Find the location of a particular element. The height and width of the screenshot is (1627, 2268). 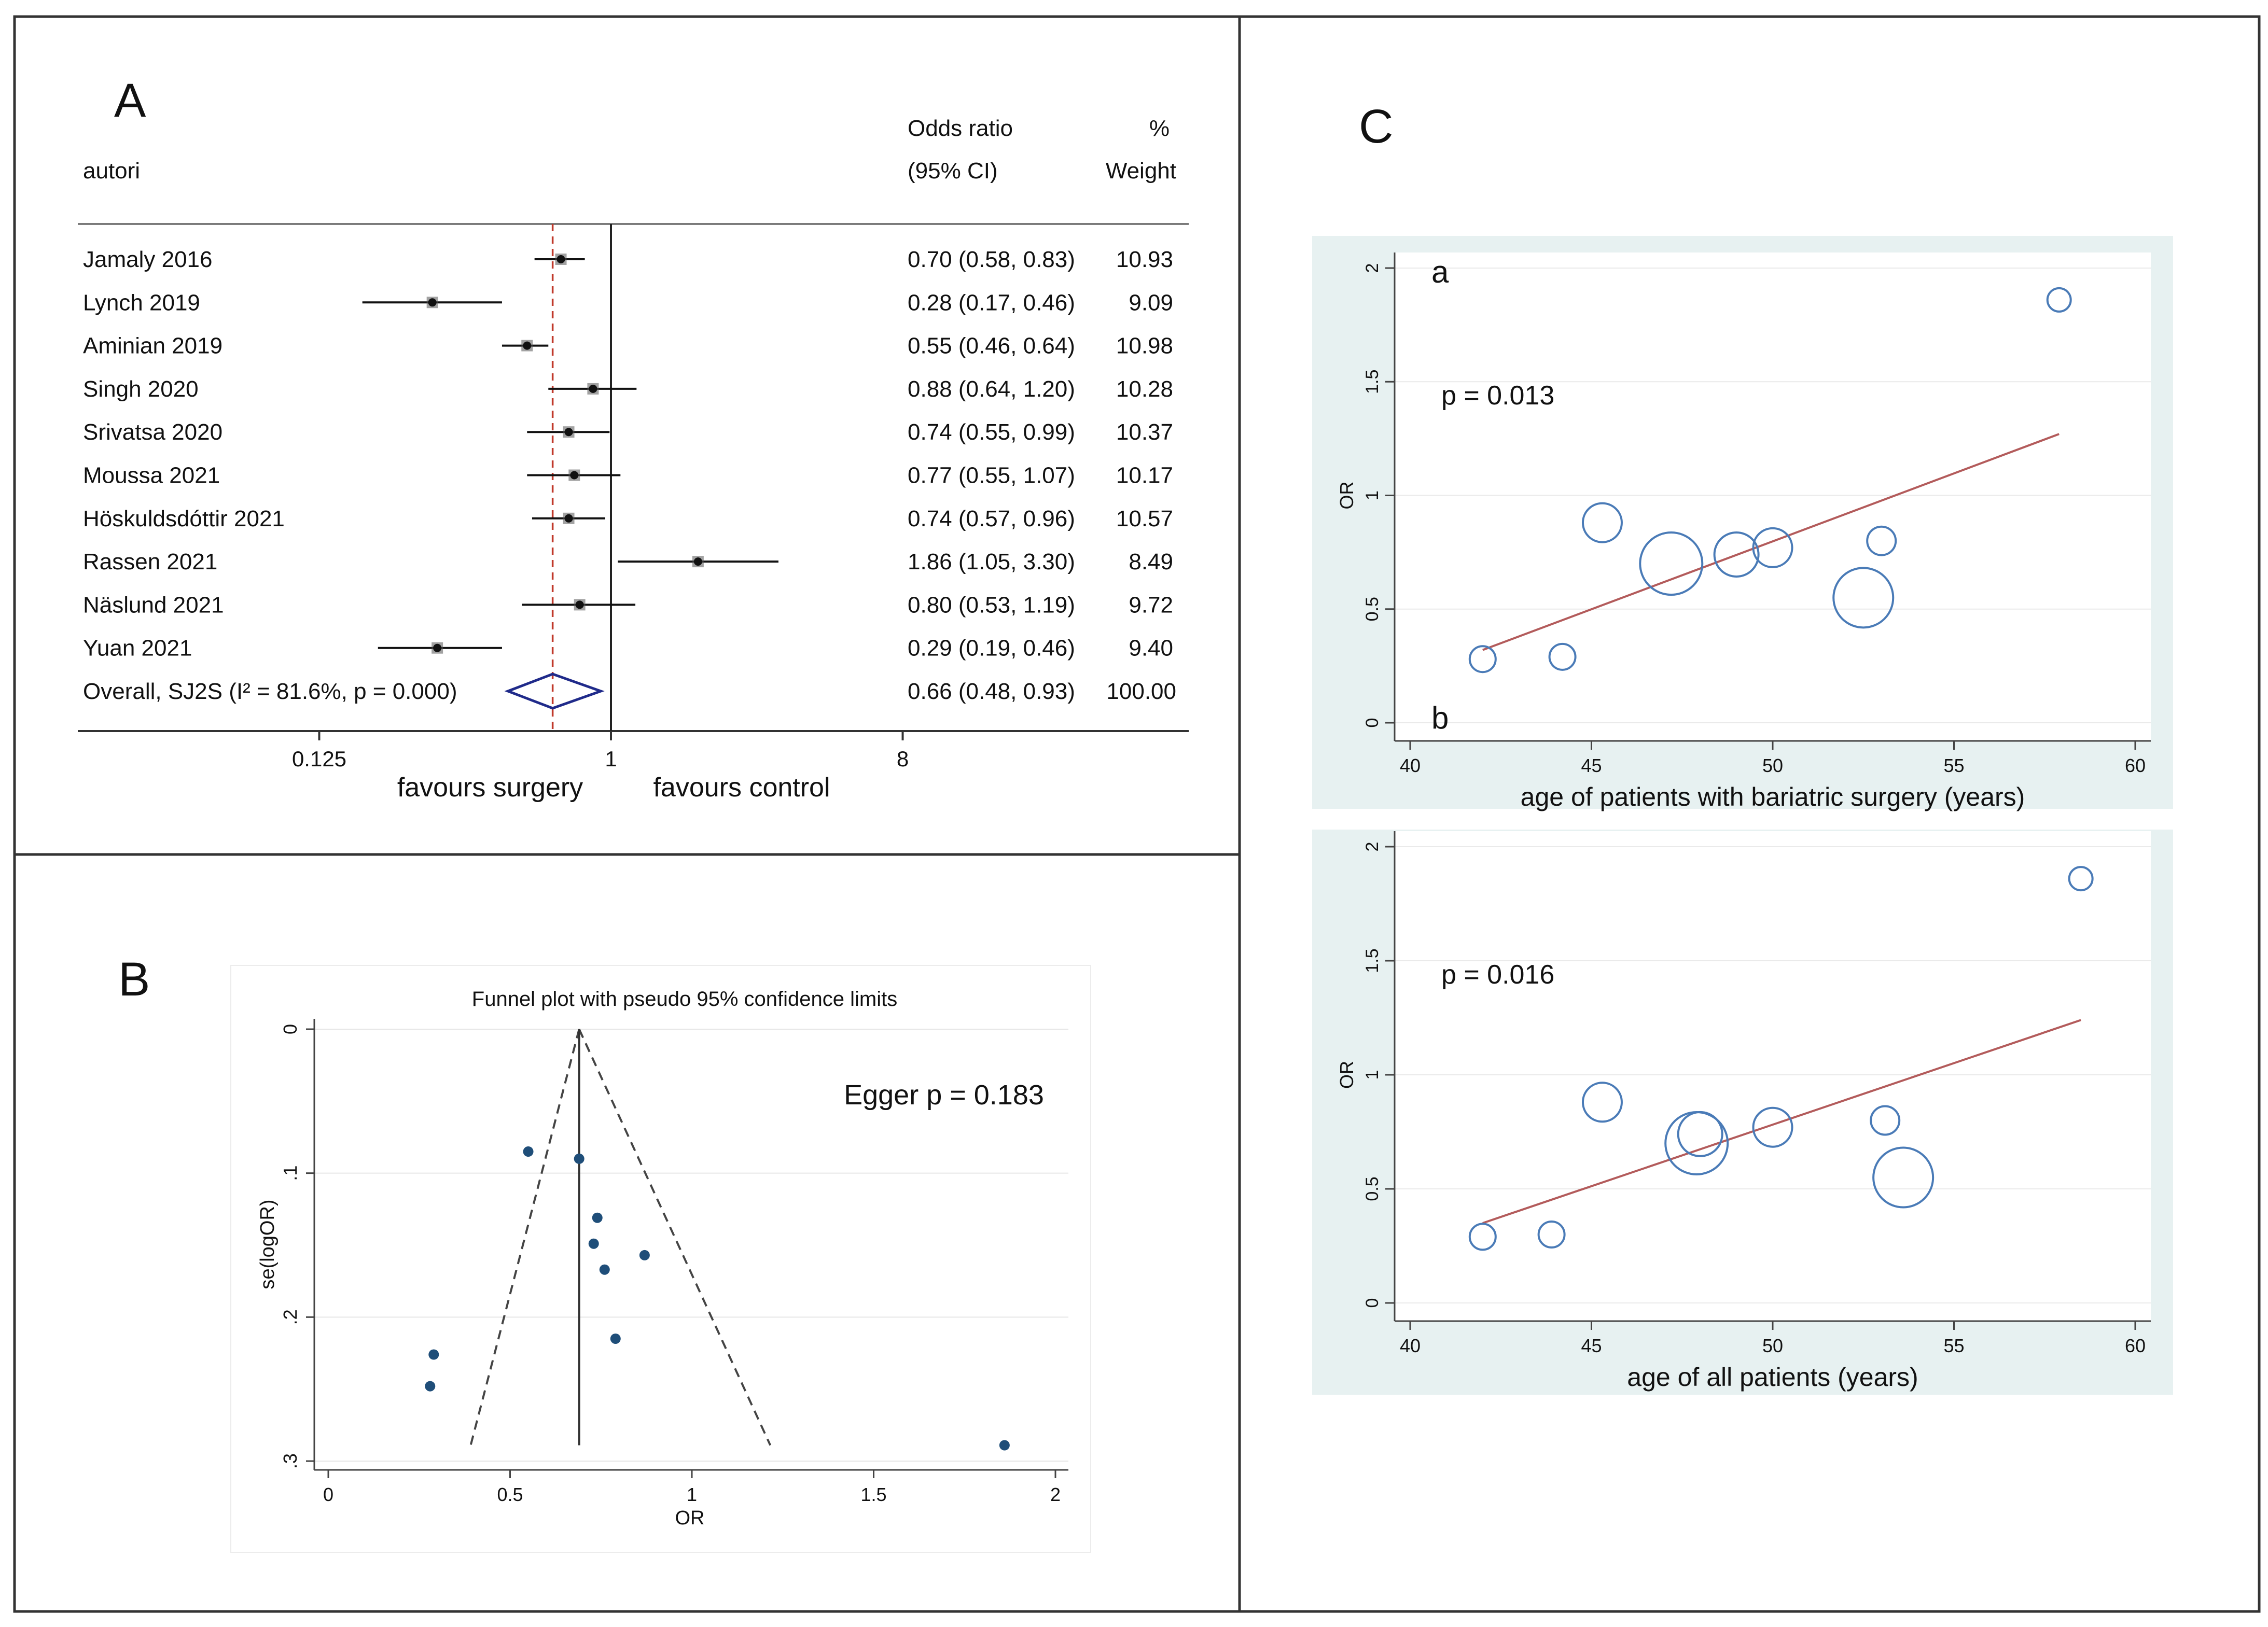

egger-annotation: Egger p = 0.183 is located at coordinates (944, 1095).